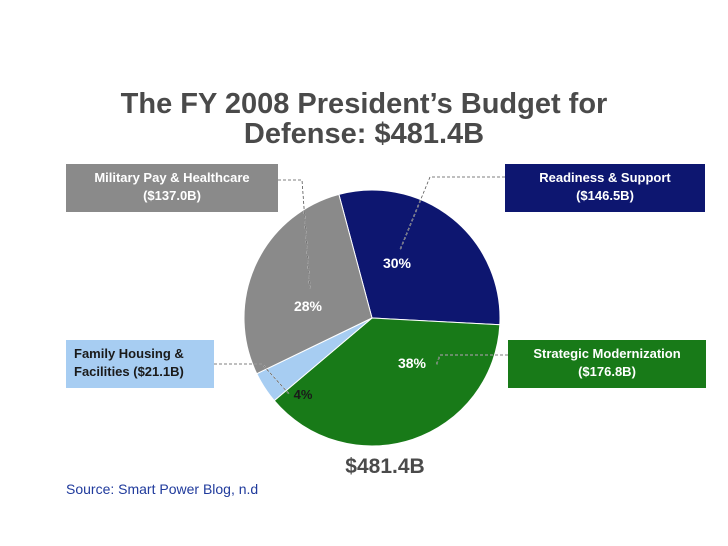 The image size is (728, 546). I want to click on legend-box-readiness: Readiness & Support ($146.5B), so click(605, 188).